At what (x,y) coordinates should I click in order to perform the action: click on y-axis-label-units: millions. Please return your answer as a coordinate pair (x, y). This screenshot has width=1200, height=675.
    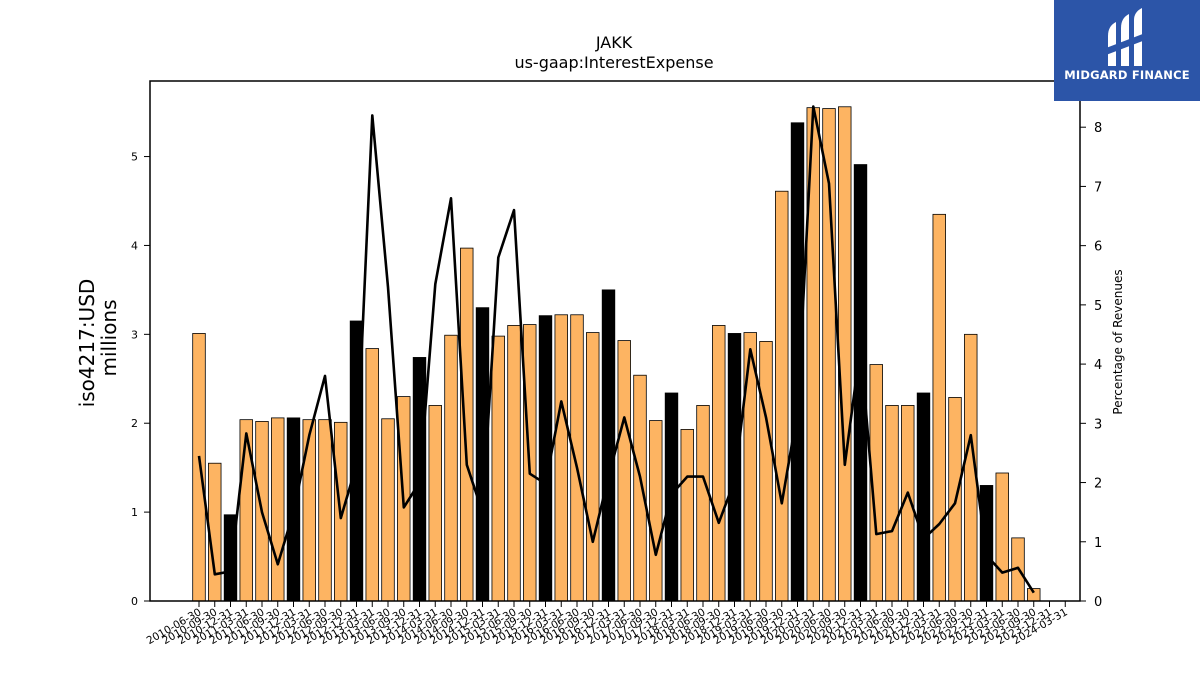
    Looking at the image, I should click on (109, 337).